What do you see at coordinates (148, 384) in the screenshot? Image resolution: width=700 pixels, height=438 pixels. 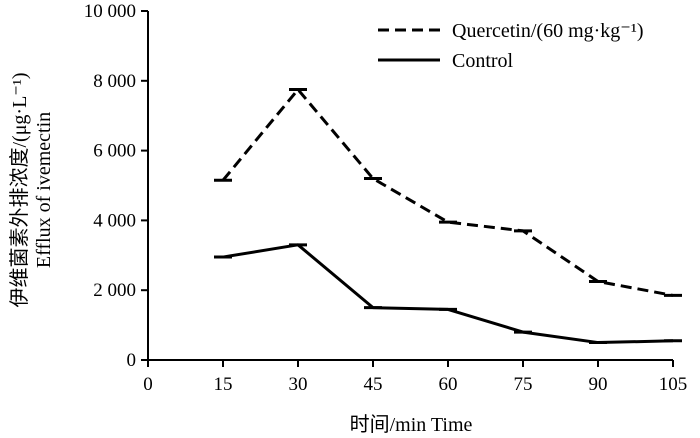 I see `x-tick-label: 0` at bounding box center [148, 384].